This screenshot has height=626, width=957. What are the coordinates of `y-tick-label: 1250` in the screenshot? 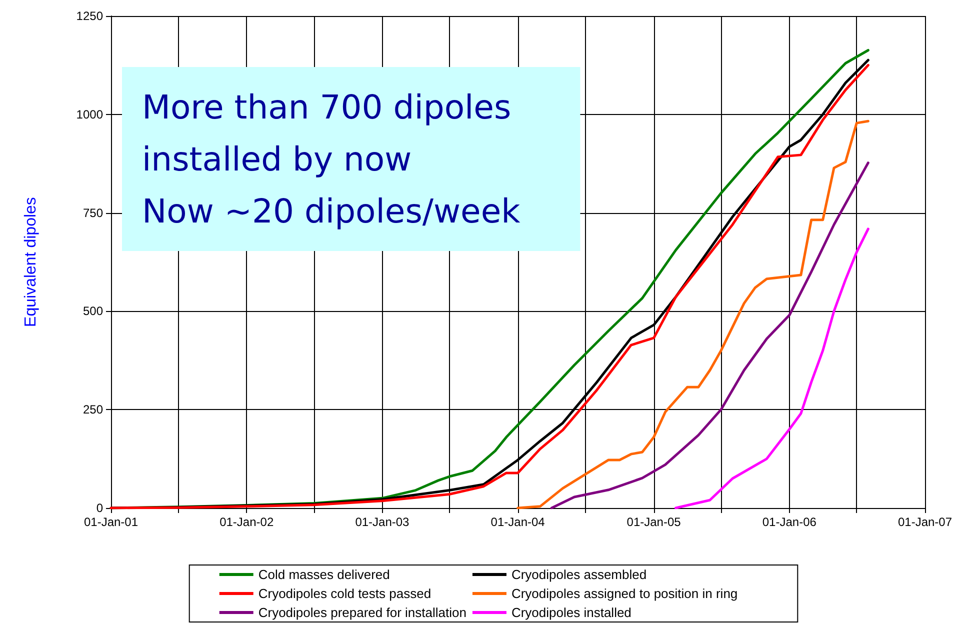 It's located at (90, 16).